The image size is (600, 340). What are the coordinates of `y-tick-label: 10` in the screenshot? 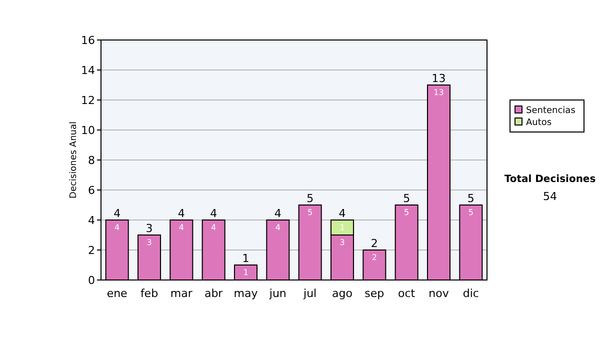 It's located at (88, 130).